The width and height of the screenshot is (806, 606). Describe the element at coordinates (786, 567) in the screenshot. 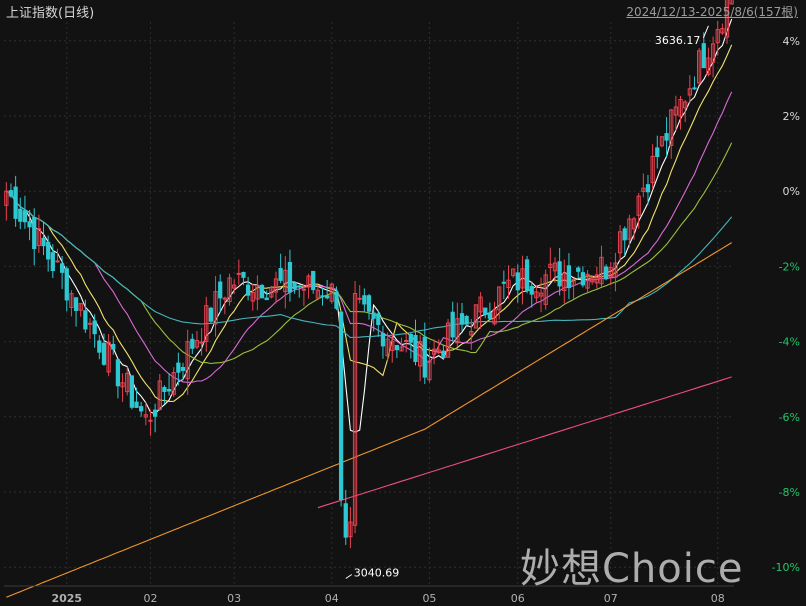

I see `y-tick-label: -10%` at that location.